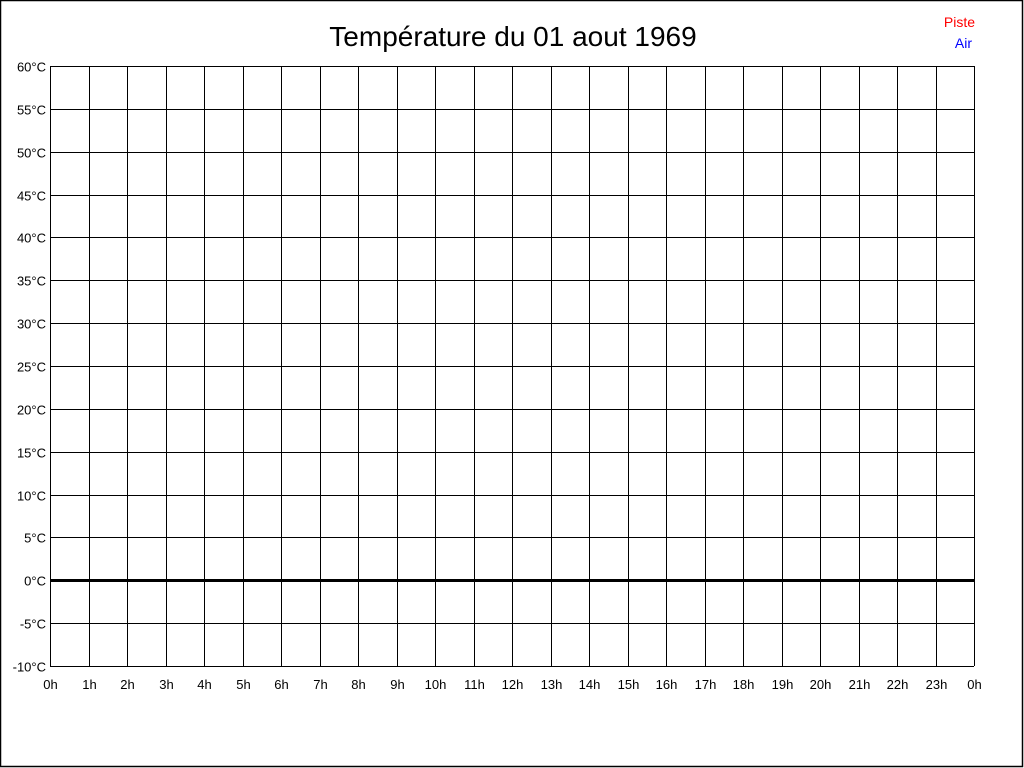  Describe the element at coordinates (397, 684) in the screenshot. I see `x-tick-label: 9h` at that location.